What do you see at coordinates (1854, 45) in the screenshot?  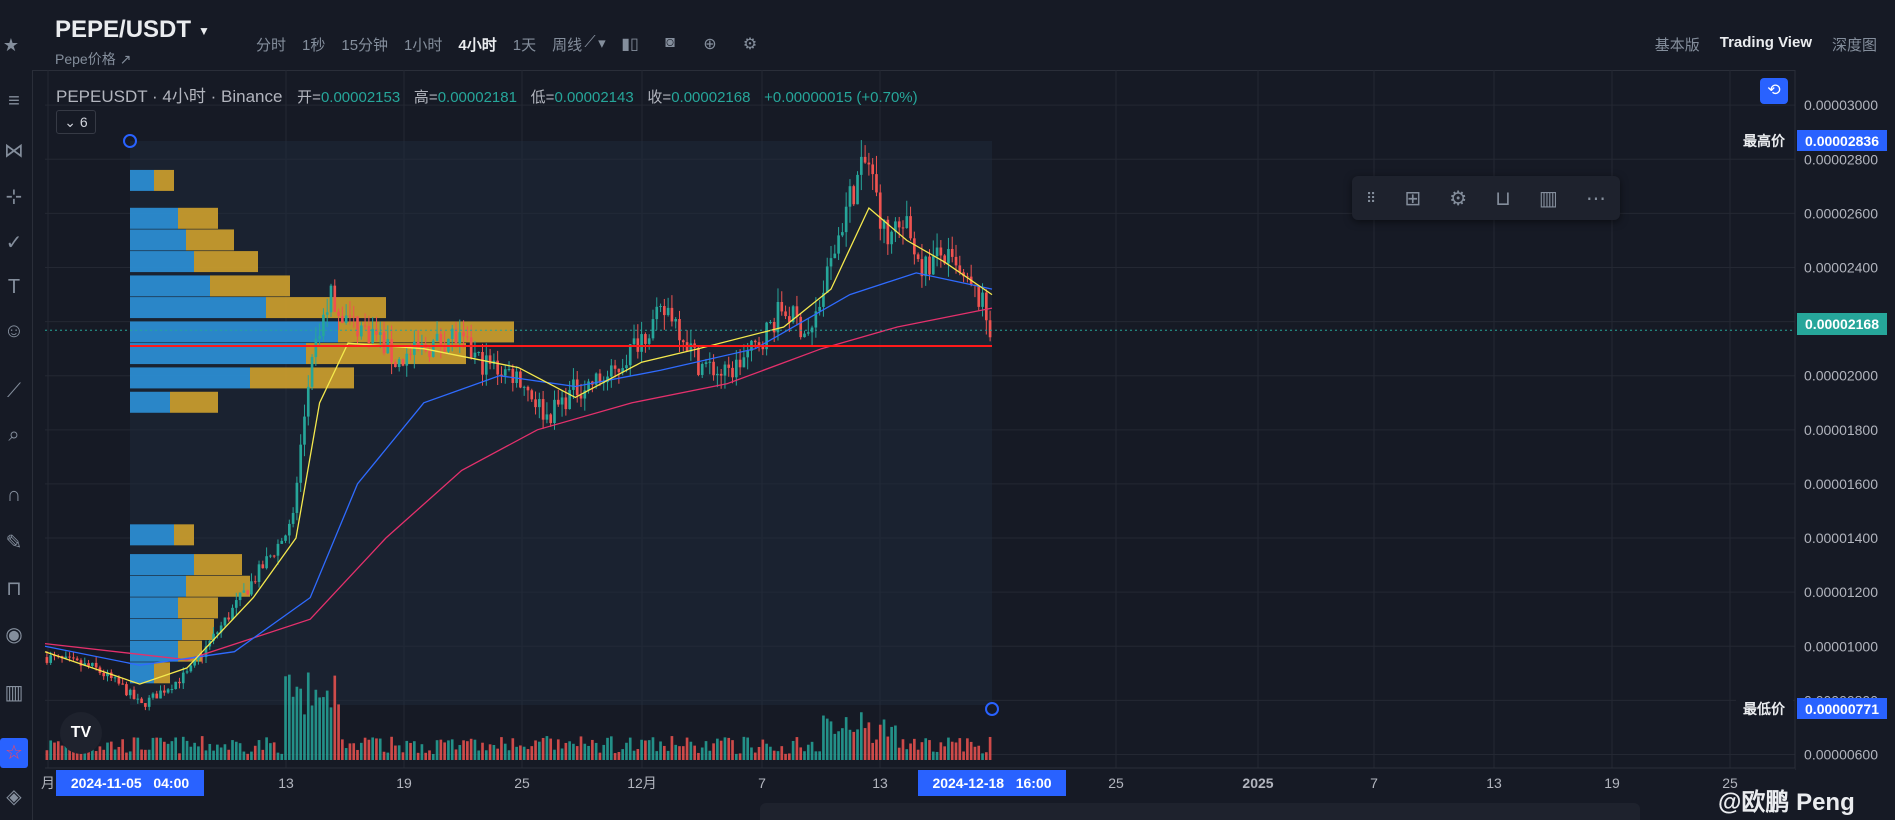 I see `view-depth: 深度图` at bounding box center [1854, 45].